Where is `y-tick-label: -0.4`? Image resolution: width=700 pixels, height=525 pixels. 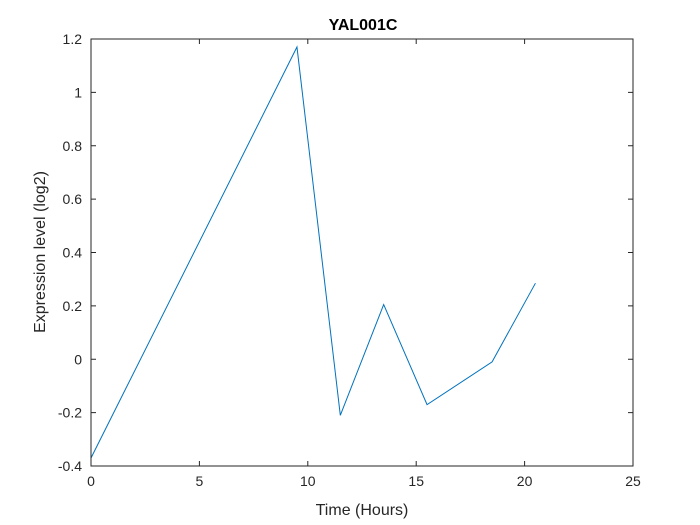
y-tick-label: -0.4 is located at coordinates (70, 466).